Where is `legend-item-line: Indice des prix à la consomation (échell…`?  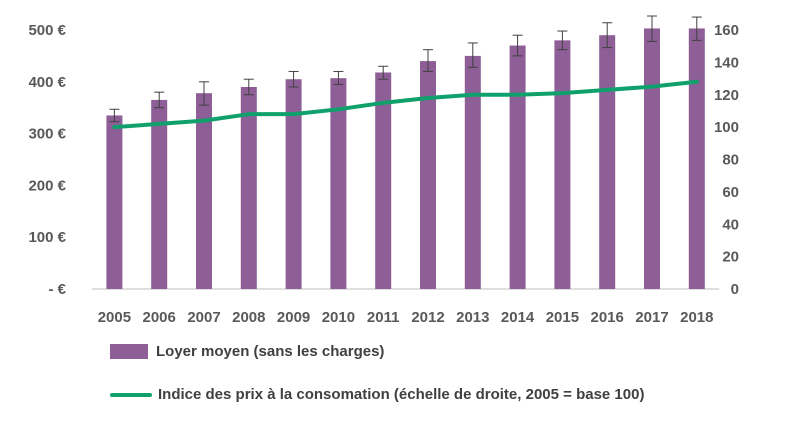
legend-item-line: Indice des prix à la consomation (échell… is located at coordinates (377, 394).